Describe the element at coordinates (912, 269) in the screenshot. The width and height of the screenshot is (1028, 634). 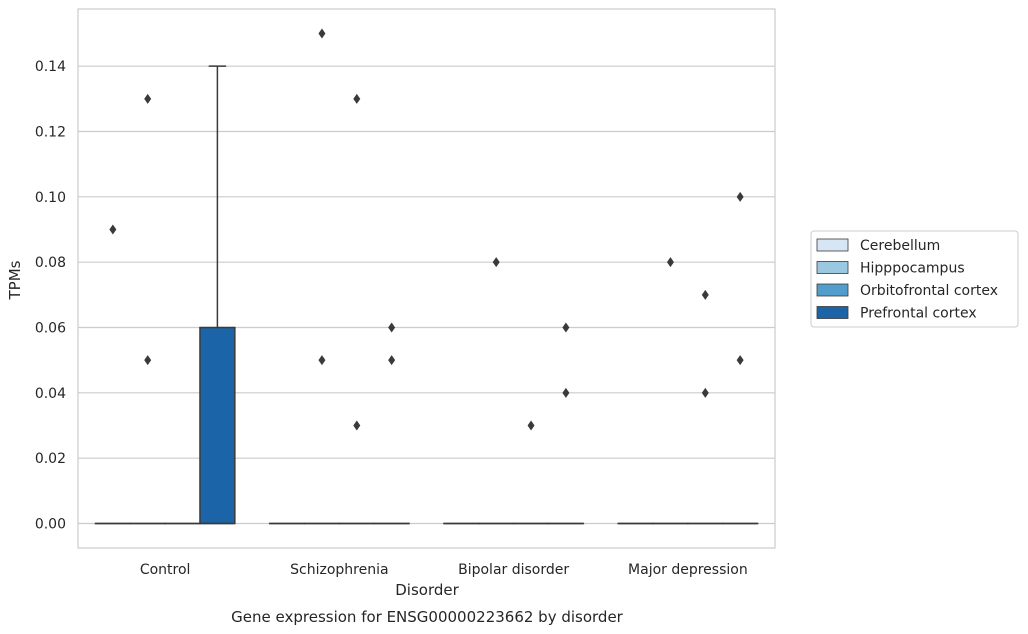
I see `legend-label: Hipppocampus` at that location.